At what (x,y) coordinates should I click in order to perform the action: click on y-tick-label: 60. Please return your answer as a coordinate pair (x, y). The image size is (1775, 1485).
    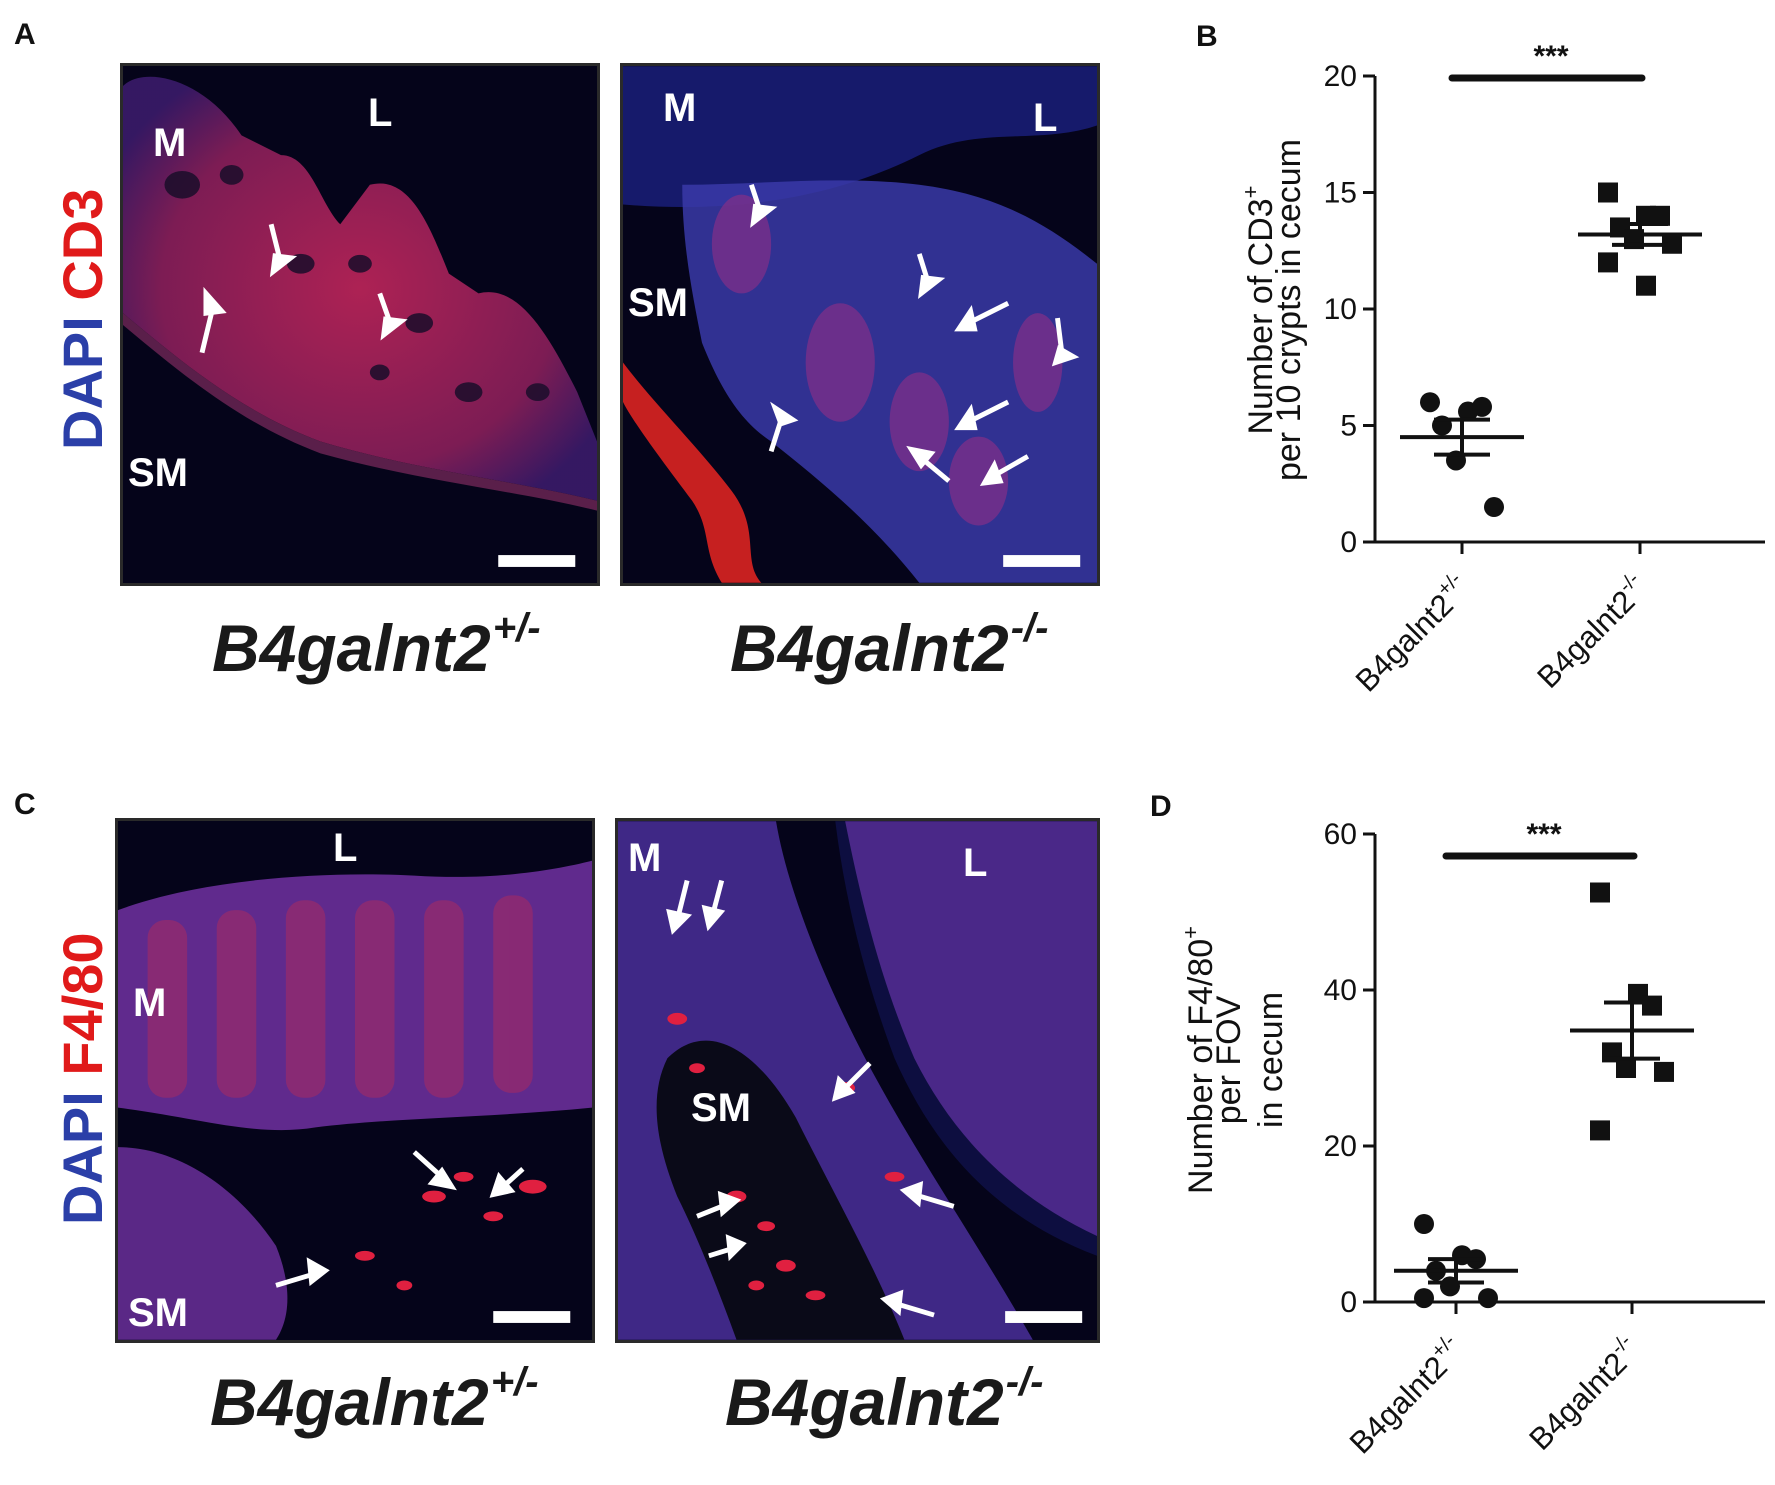
    Looking at the image, I should click on (1340, 834).